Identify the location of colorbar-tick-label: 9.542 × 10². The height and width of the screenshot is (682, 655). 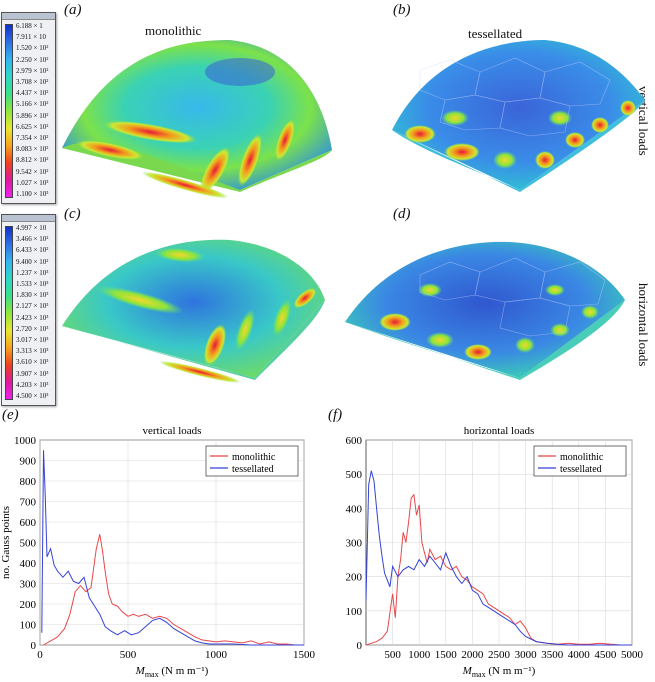
(32, 171).